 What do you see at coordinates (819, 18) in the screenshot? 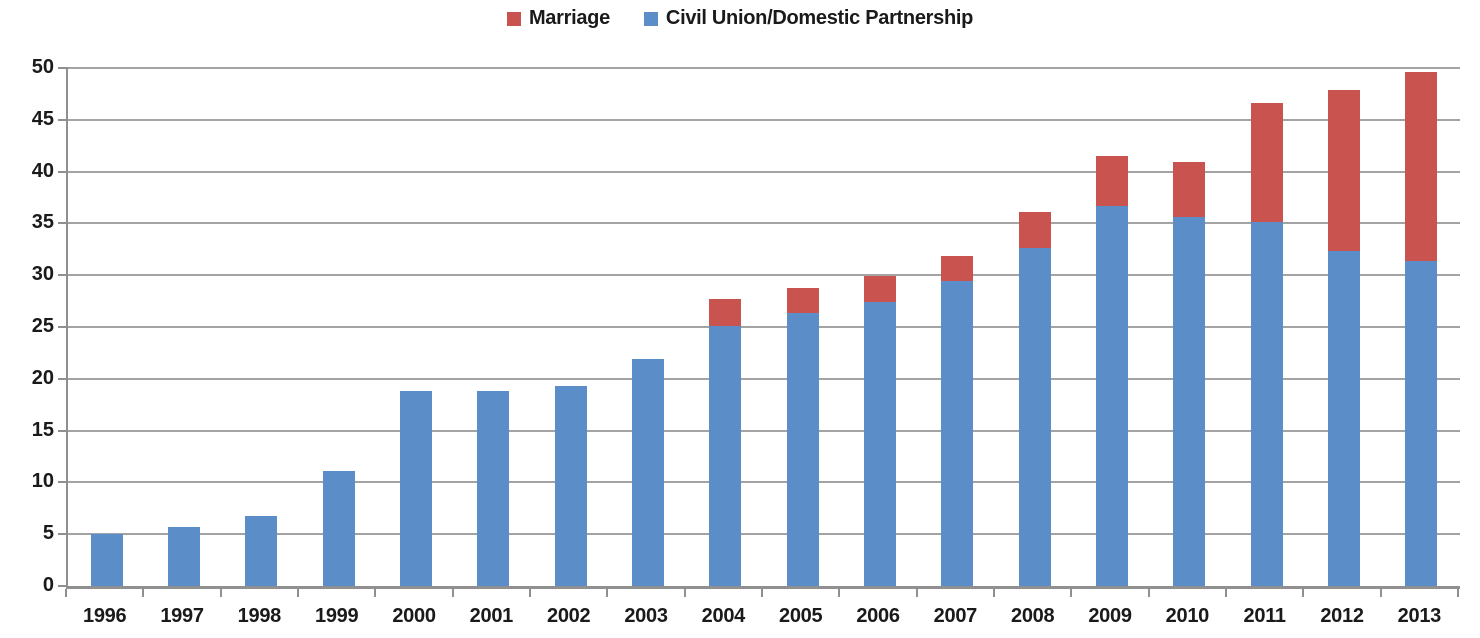
I see `legend-label-civil-union: Civil Union/Domestic Partnership` at bounding box center [819, 18].